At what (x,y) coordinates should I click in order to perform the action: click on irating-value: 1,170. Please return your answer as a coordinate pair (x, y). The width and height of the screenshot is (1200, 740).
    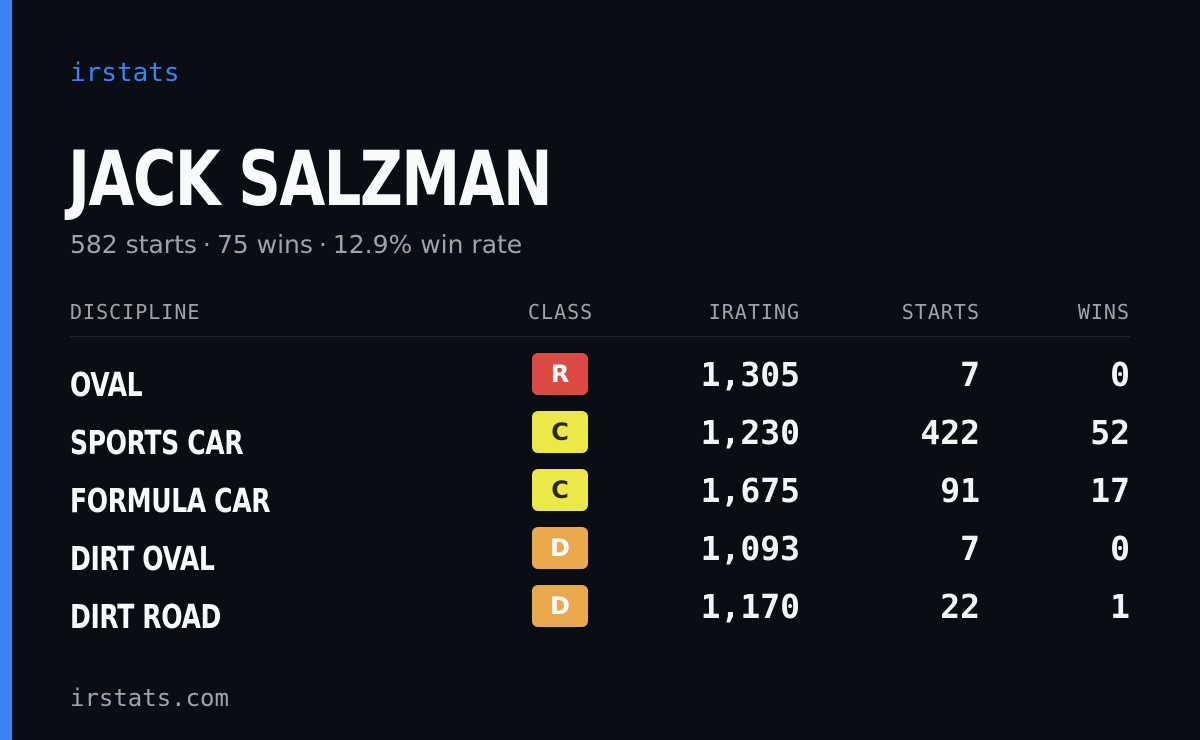
    Looking at the image, I should click on (750, 606).